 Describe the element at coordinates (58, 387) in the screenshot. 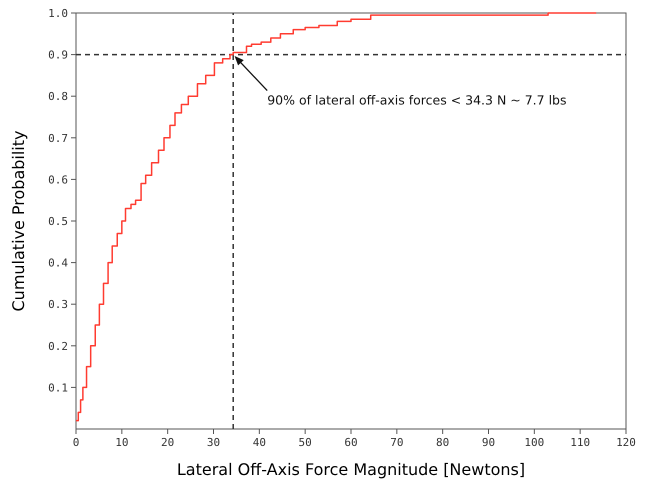

I see `y-tick-label: 0.1` at that location.